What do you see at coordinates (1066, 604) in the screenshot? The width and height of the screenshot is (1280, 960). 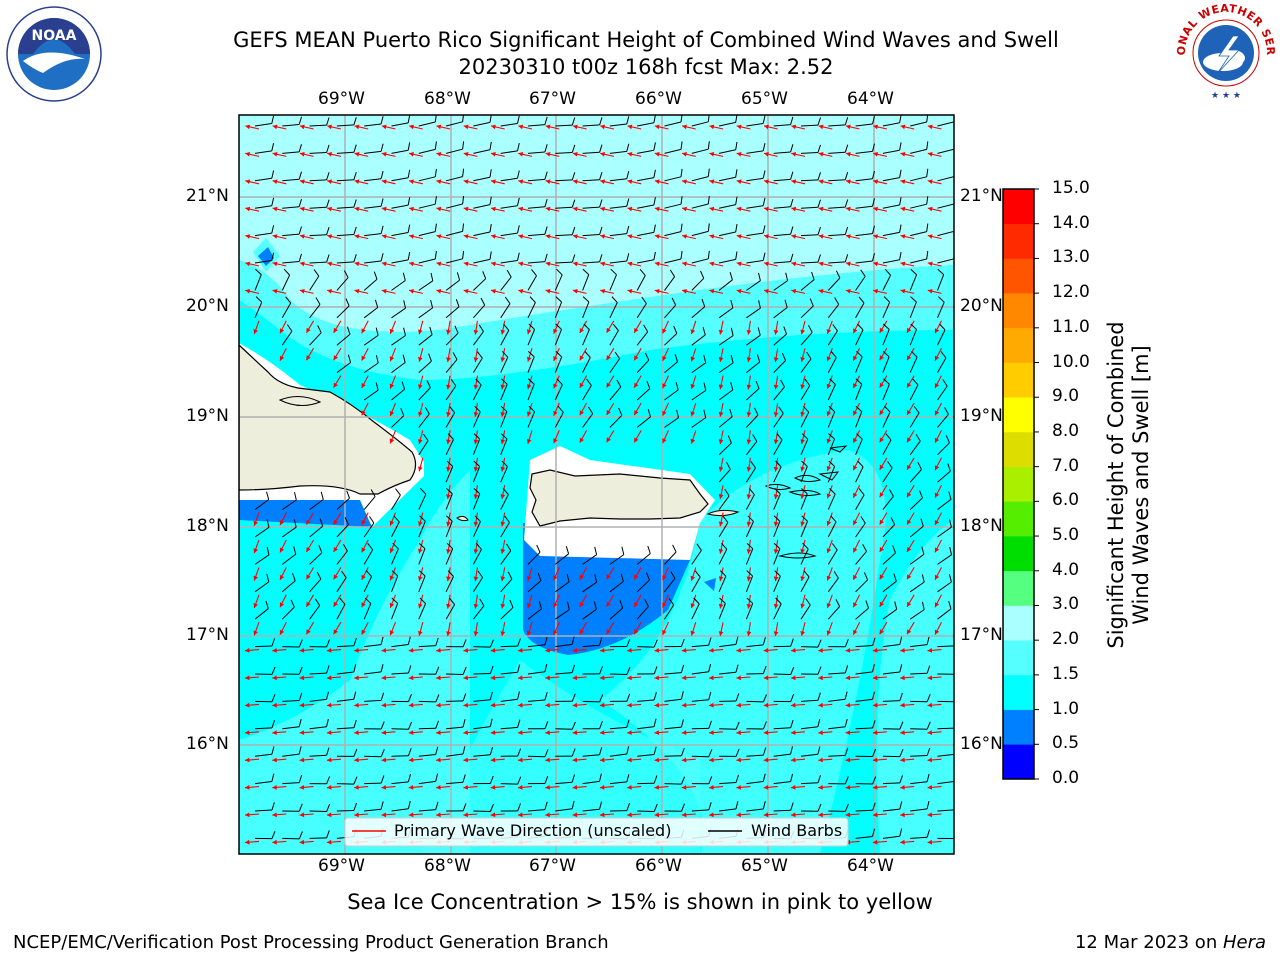 I see `colorbar-tick-label: 3.0` at bounding box center [1066, 604].